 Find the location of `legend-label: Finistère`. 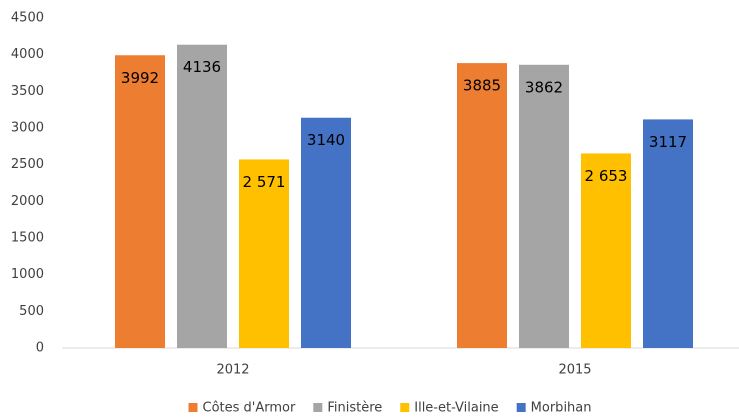

legend-label: Finistère is located at coordinates (354, 408).